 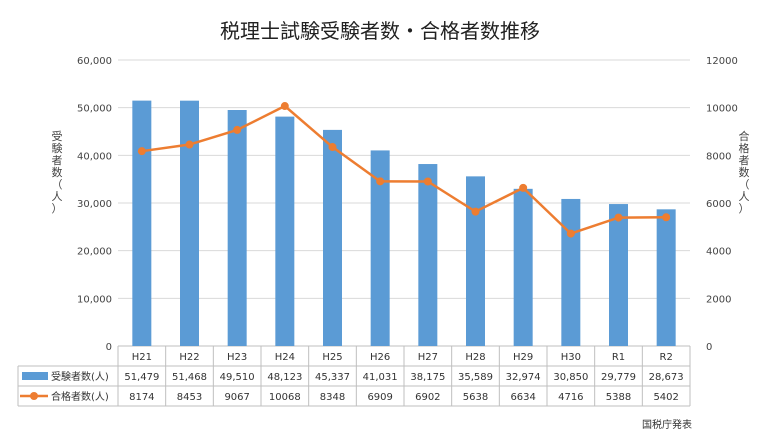 I want to click on x-tick-label: H25, so click(x=332, y=357).